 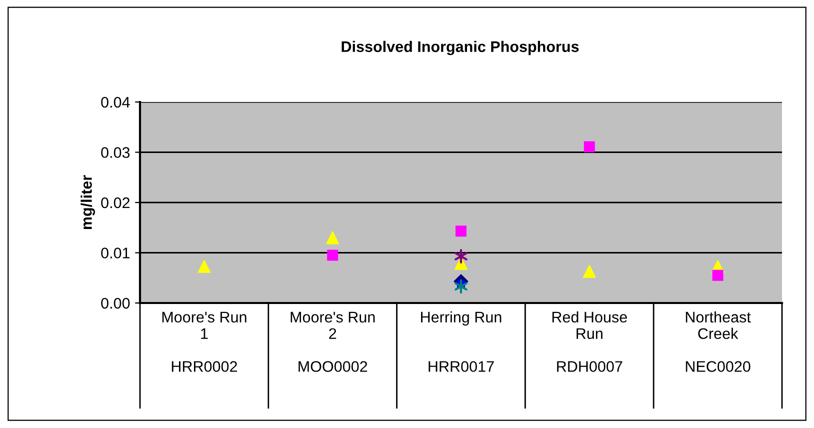 I want to click on y-tick-label: 0.01, so click(x=115, y=253).